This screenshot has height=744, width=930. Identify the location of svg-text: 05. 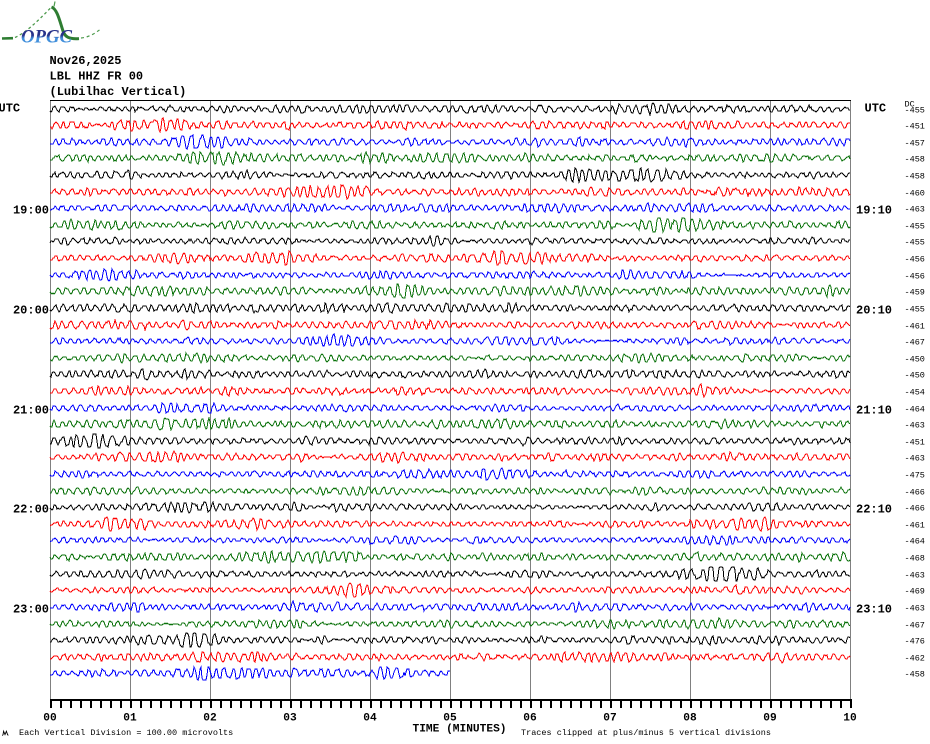
(450, 719).